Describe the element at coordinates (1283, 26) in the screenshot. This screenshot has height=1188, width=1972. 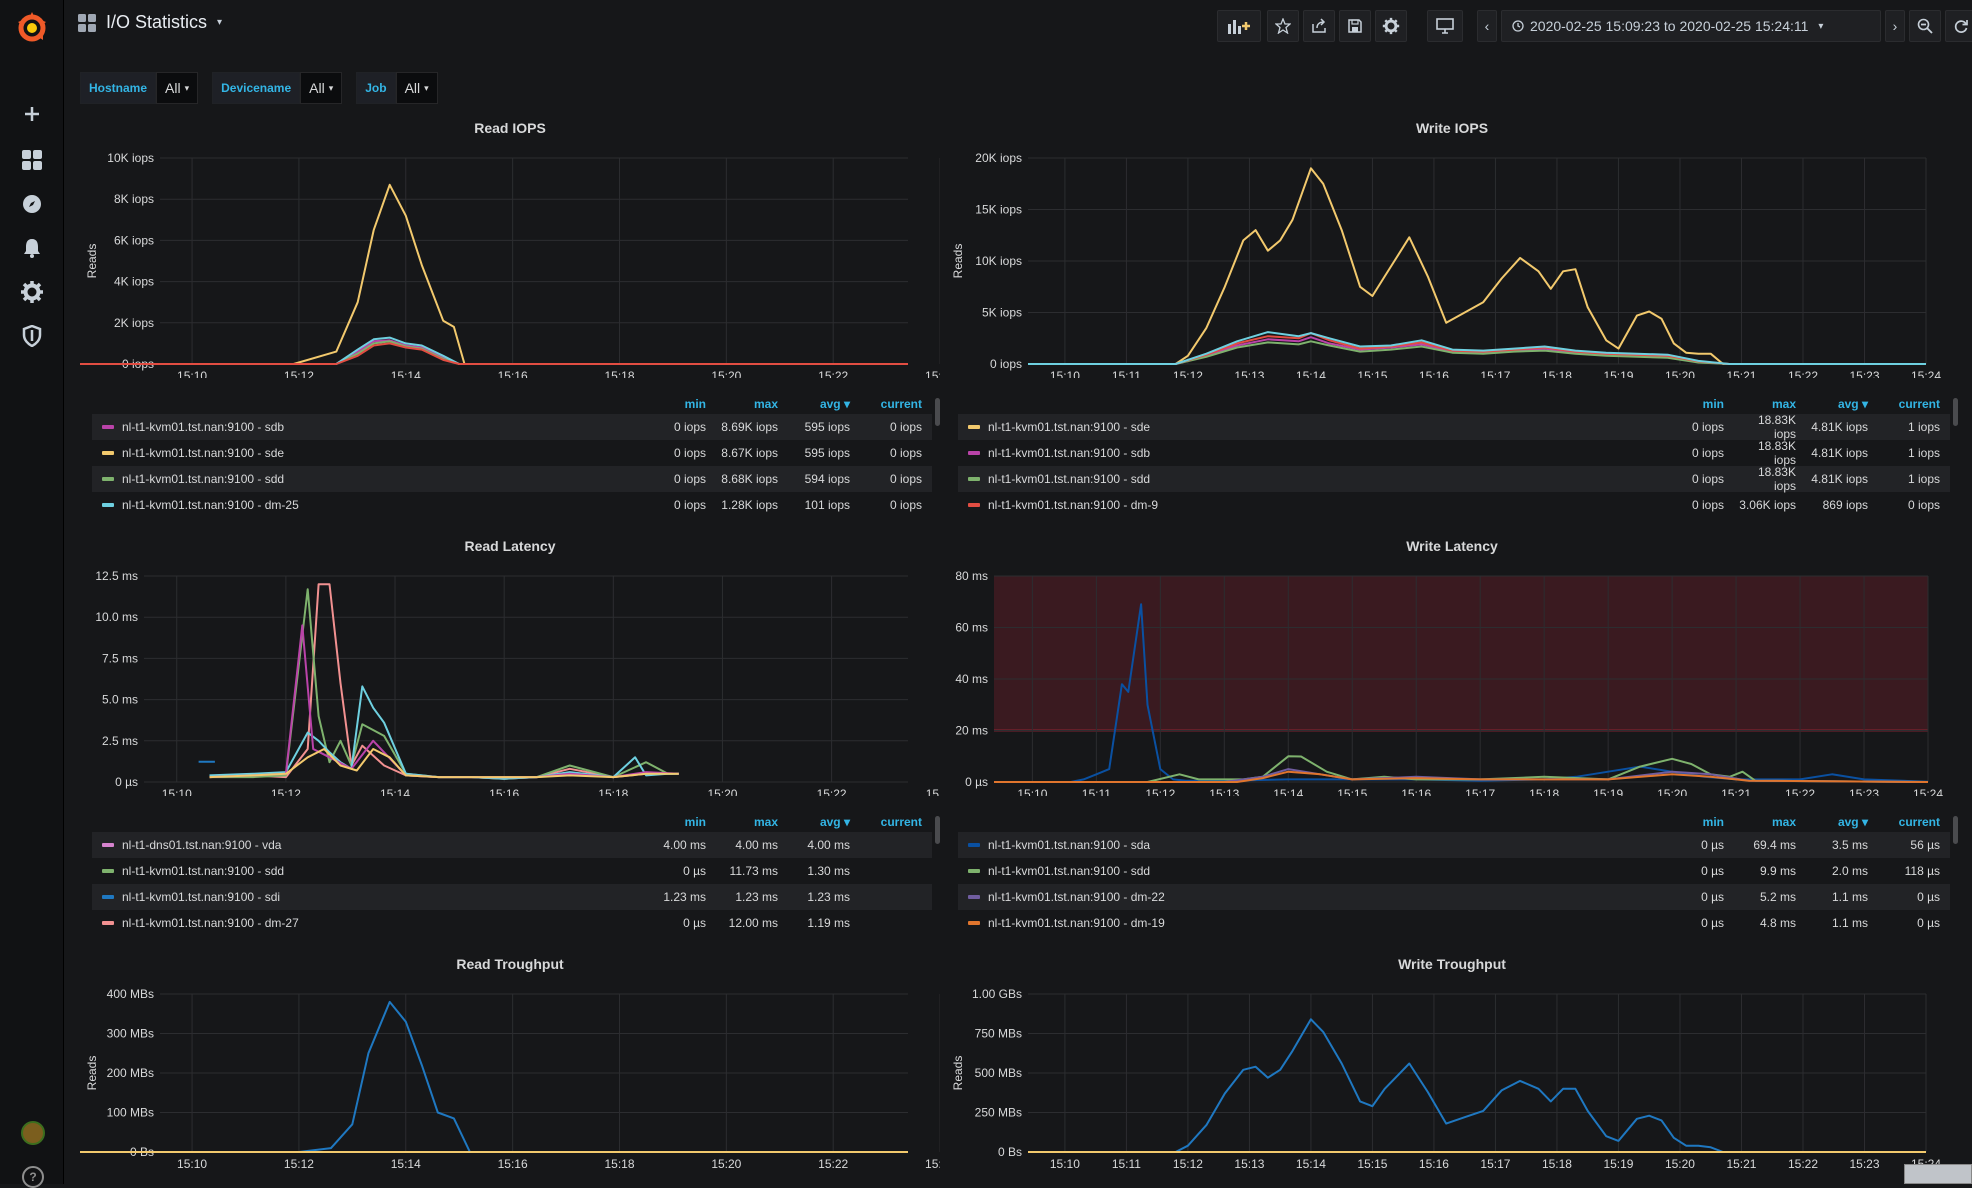
I see `star-button` at that location.